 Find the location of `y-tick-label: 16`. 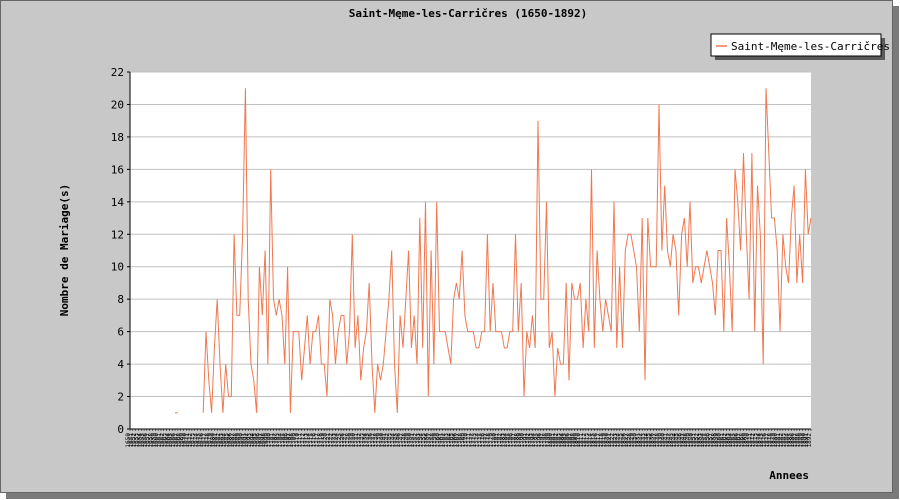

y-tick-label: 16 is located at coordinates (117, 169).